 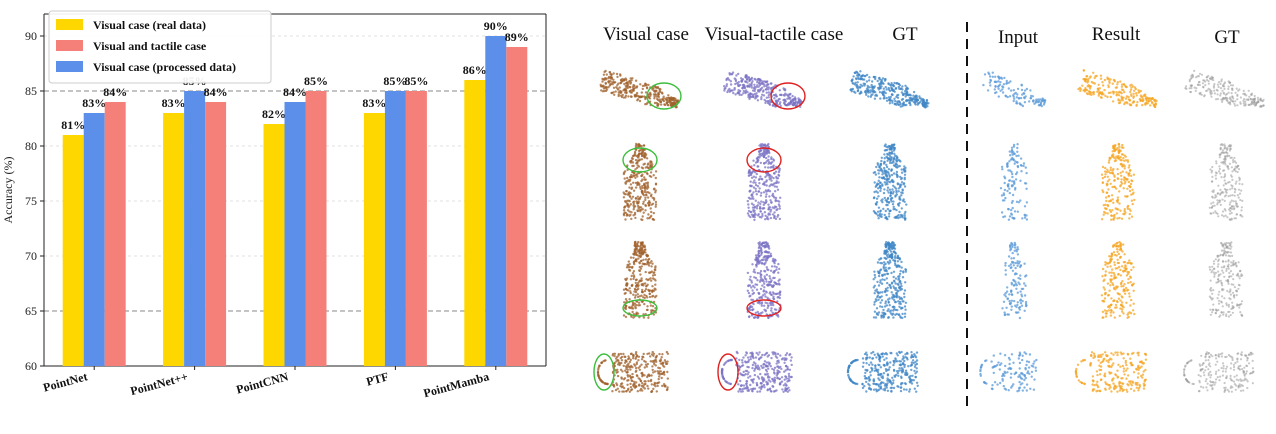 I want to click on y-tick-label: 90, so click(x=31, y=36).